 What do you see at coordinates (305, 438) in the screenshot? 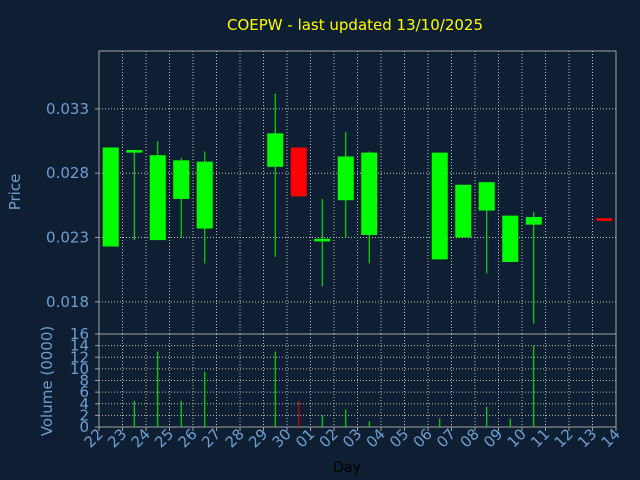
I see `x-tick-label: 01` at bounding box center [305, 438].